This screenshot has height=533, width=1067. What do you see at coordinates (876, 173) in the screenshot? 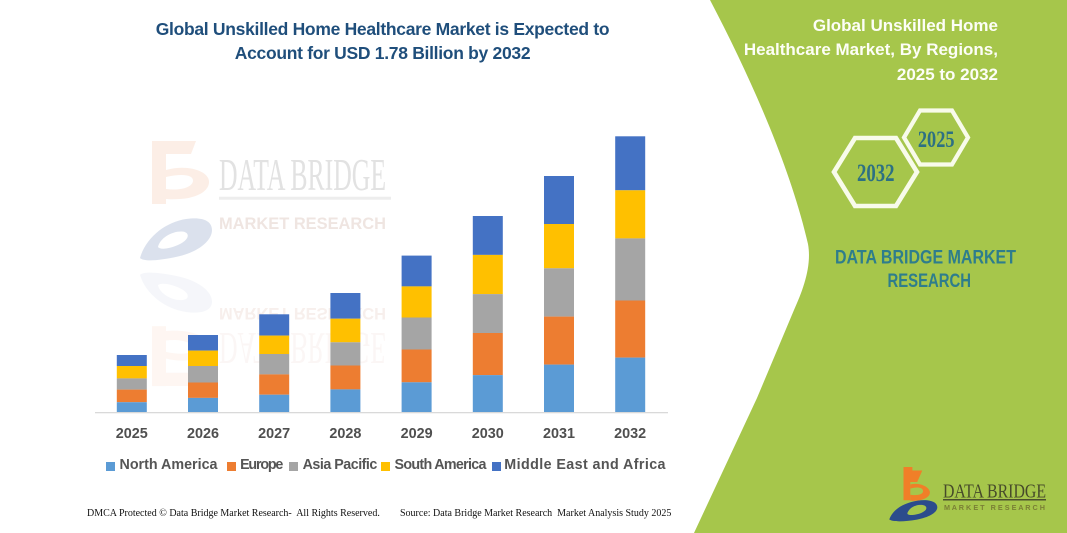
I see `svg-text: 2032` at bounding box center [876, 173].